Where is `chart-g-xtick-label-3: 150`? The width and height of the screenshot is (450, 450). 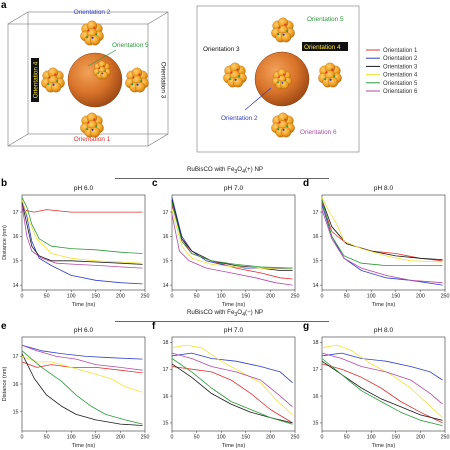
chart-g-xtick-label-3: 150 is located at coordinates (395, 438).